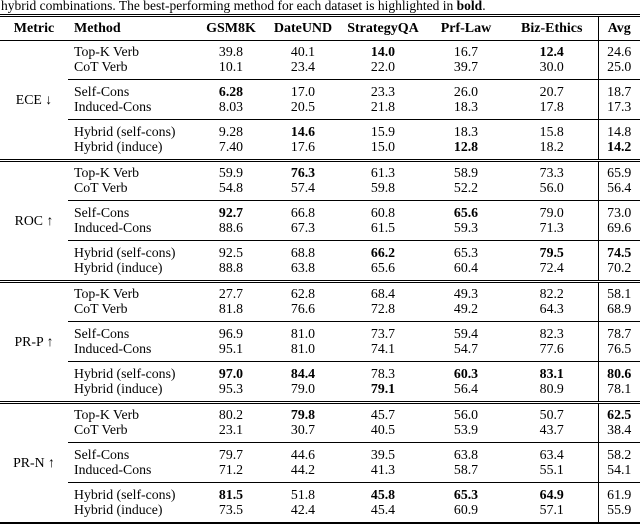  What do you see at coordinates (552, 370) in the screenshot?
I see `value-cell: 83.1` at bounding box center [552, 370].